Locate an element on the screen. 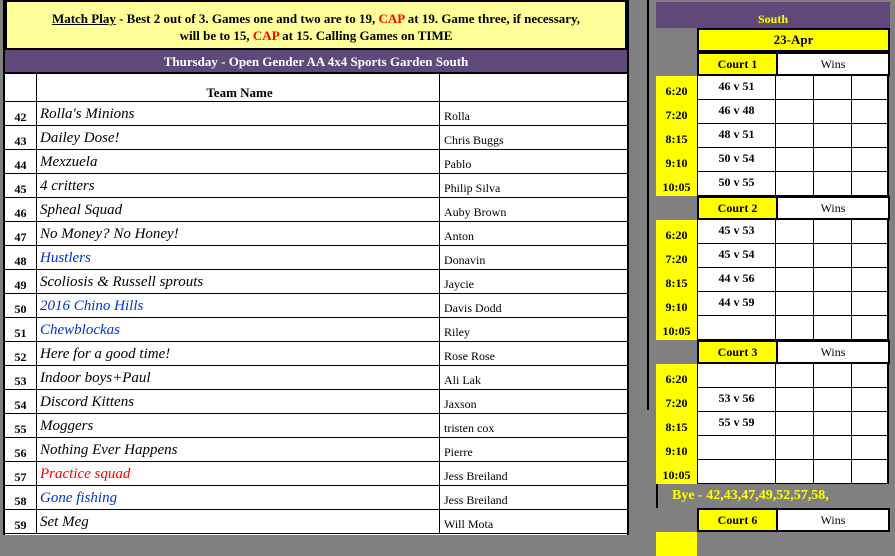  table-row: 43 Dailey Dose! Chris Buggs is located at coordinates (316, 138).